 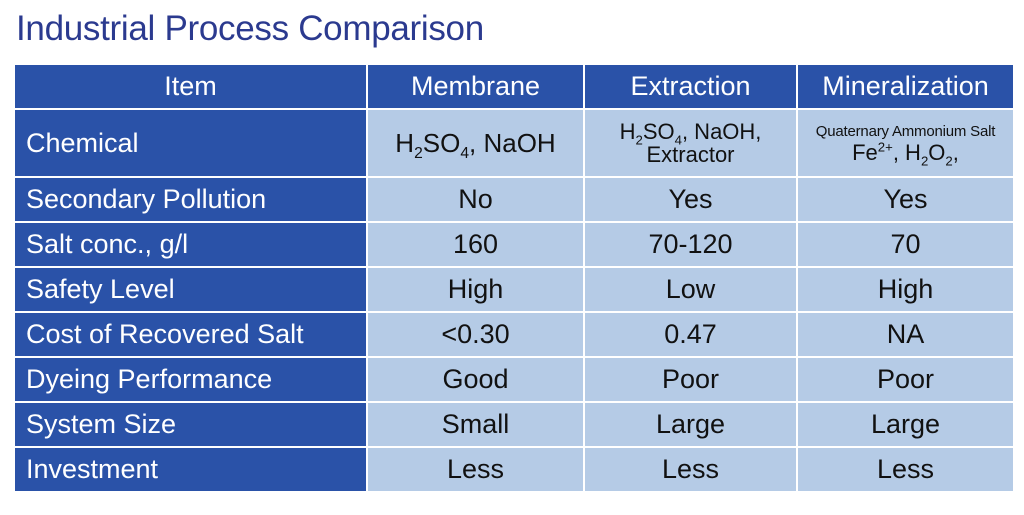 I want to click on cell-mineralization: 70, so click(x=905, y=244).